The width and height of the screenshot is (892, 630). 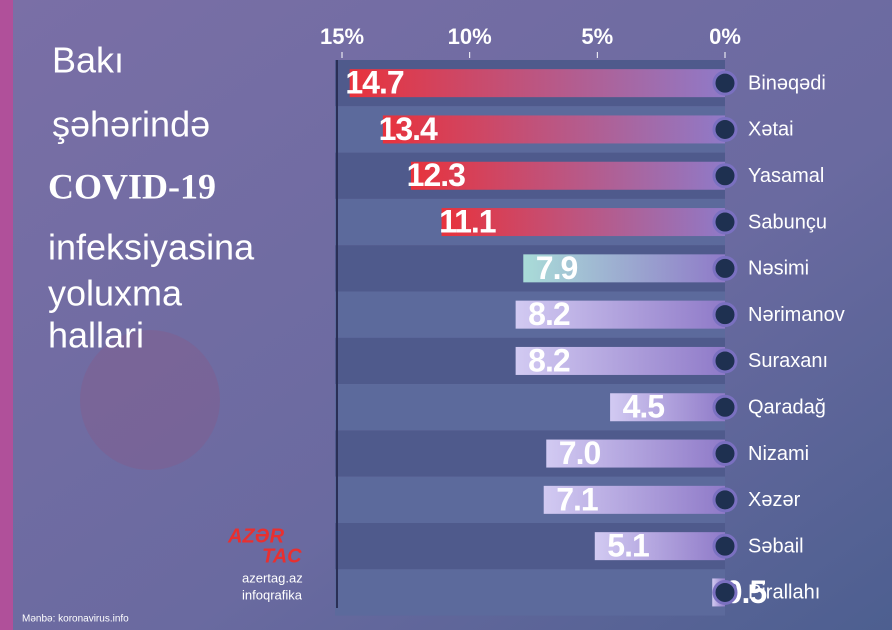 I want to click on category-label: Qaradağ, so click(x=787, y=408).